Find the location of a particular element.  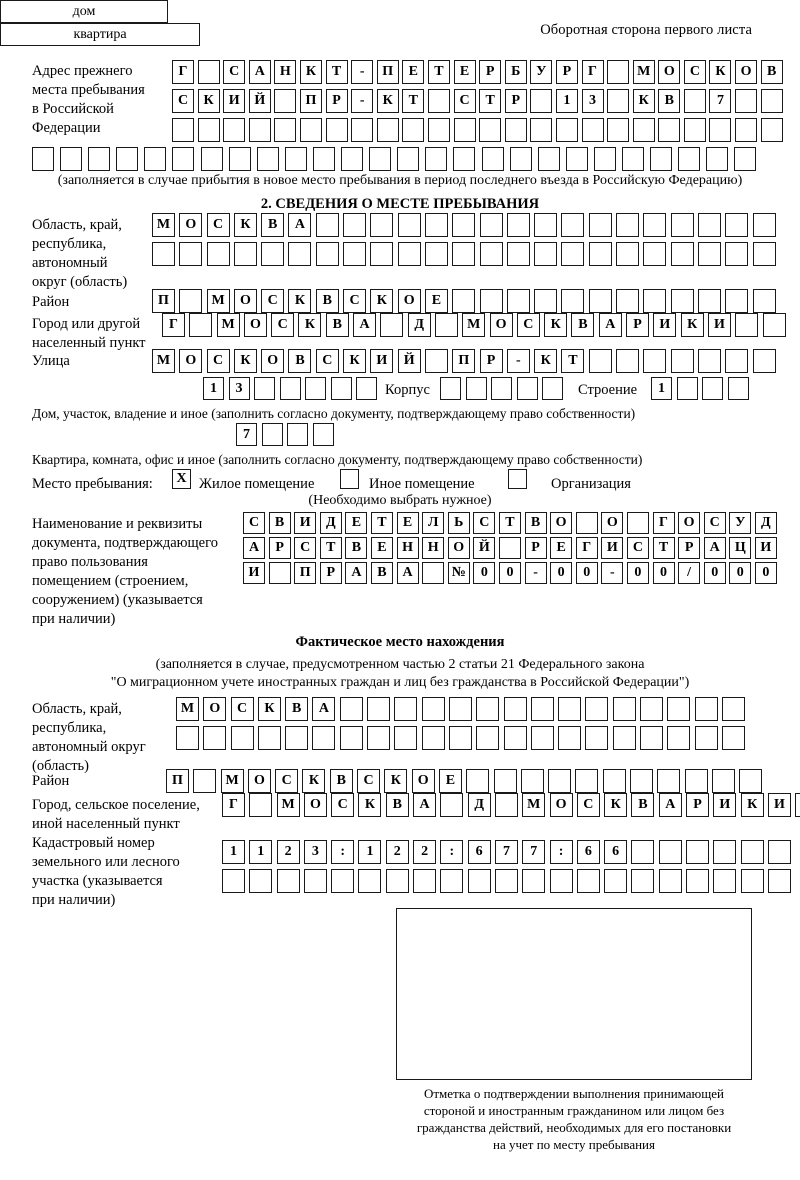

grid-cell: И is located at coordinates (382, 361).